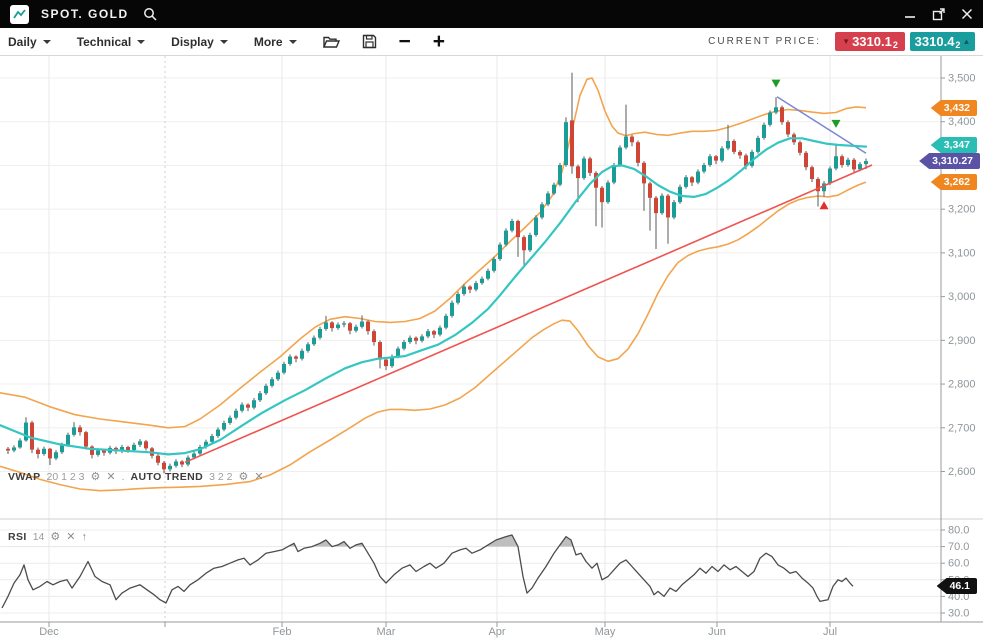  What do you see at coordinates (427, 571) in the screenshot?
I see `rsi-line` at bounding box center [427, 571].